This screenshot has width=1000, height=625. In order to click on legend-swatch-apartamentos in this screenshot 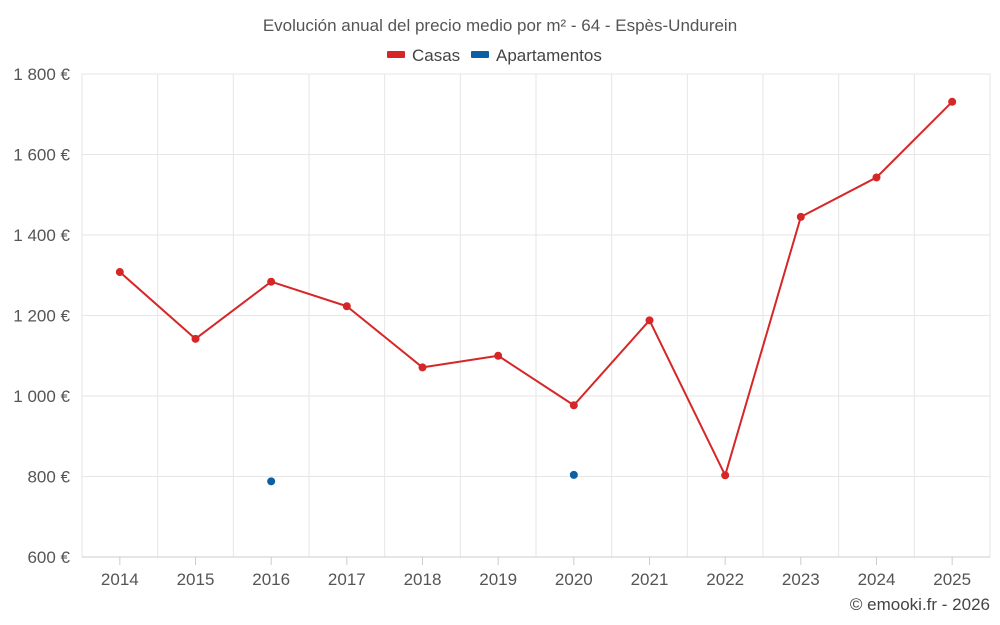, I will do `click(480, 54)`.